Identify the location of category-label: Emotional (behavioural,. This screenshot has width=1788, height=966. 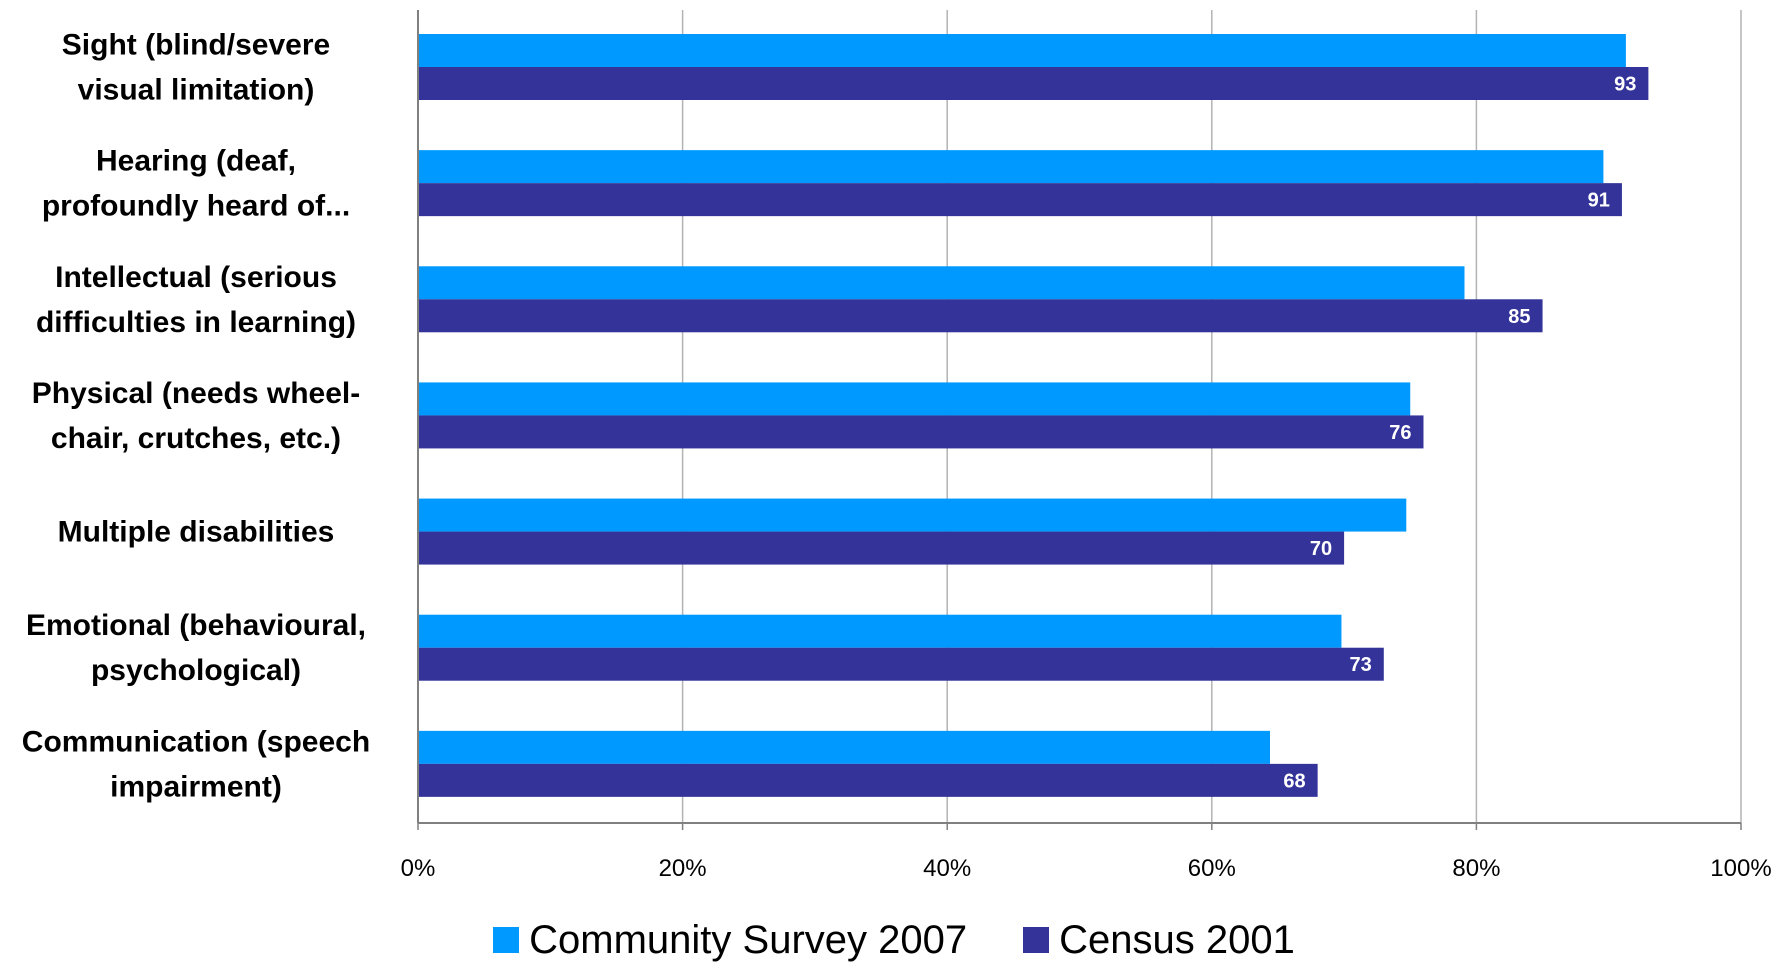
(196, 625).